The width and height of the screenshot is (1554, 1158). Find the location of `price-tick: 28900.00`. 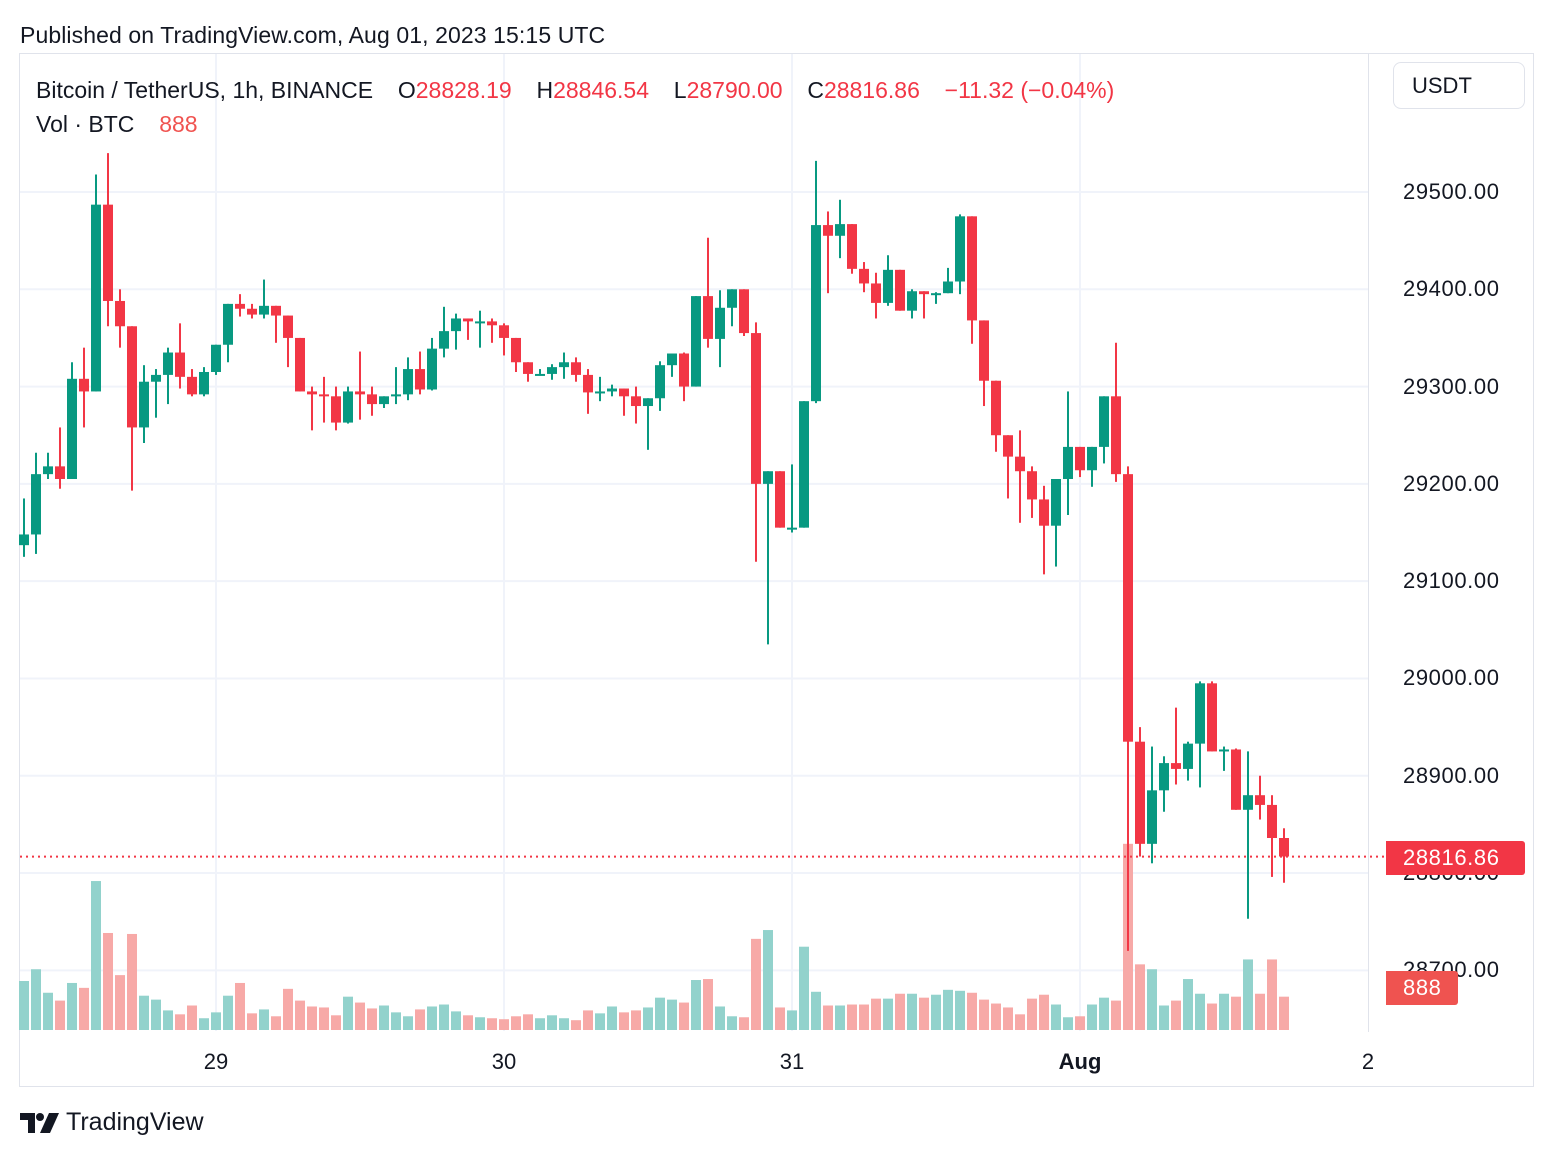

price-tick: 28900.00 is located at coordinates (1451, 775).